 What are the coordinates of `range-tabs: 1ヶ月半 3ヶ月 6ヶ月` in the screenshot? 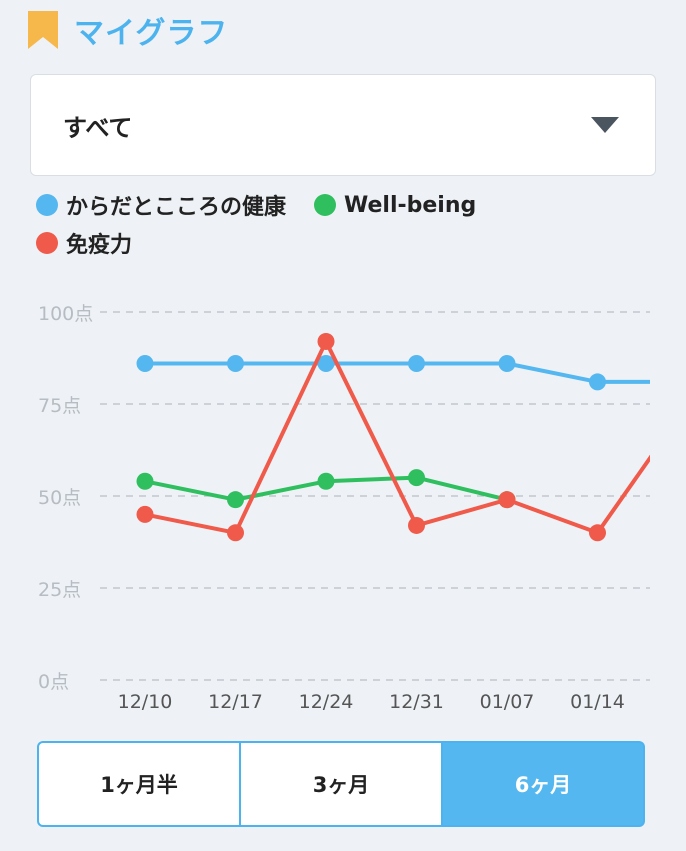 It's located at (341, 784).